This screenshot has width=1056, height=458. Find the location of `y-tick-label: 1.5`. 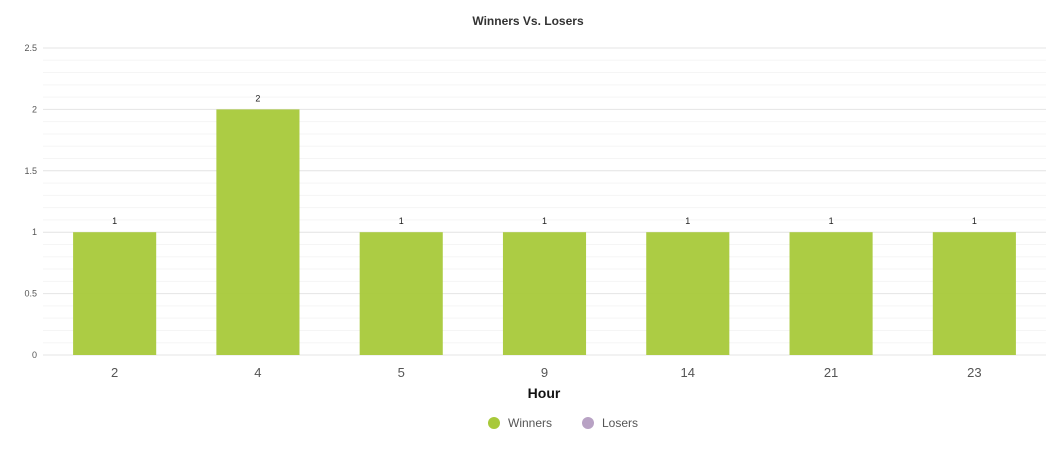

y-tick-label: 1.5 is located at coordinates (30, 171).